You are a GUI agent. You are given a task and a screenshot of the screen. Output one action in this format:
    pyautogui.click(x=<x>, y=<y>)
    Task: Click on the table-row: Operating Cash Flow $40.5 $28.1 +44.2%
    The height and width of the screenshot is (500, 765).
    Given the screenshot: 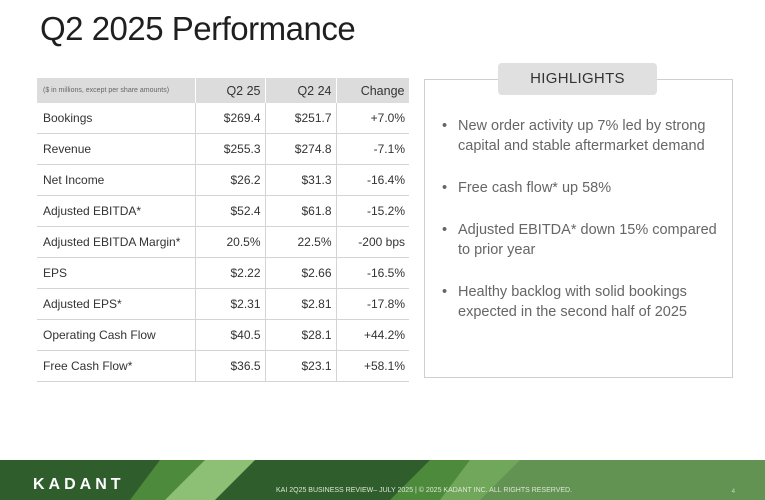 What is the action you would take?
    pyautogui.click(x=223, y=335)
    